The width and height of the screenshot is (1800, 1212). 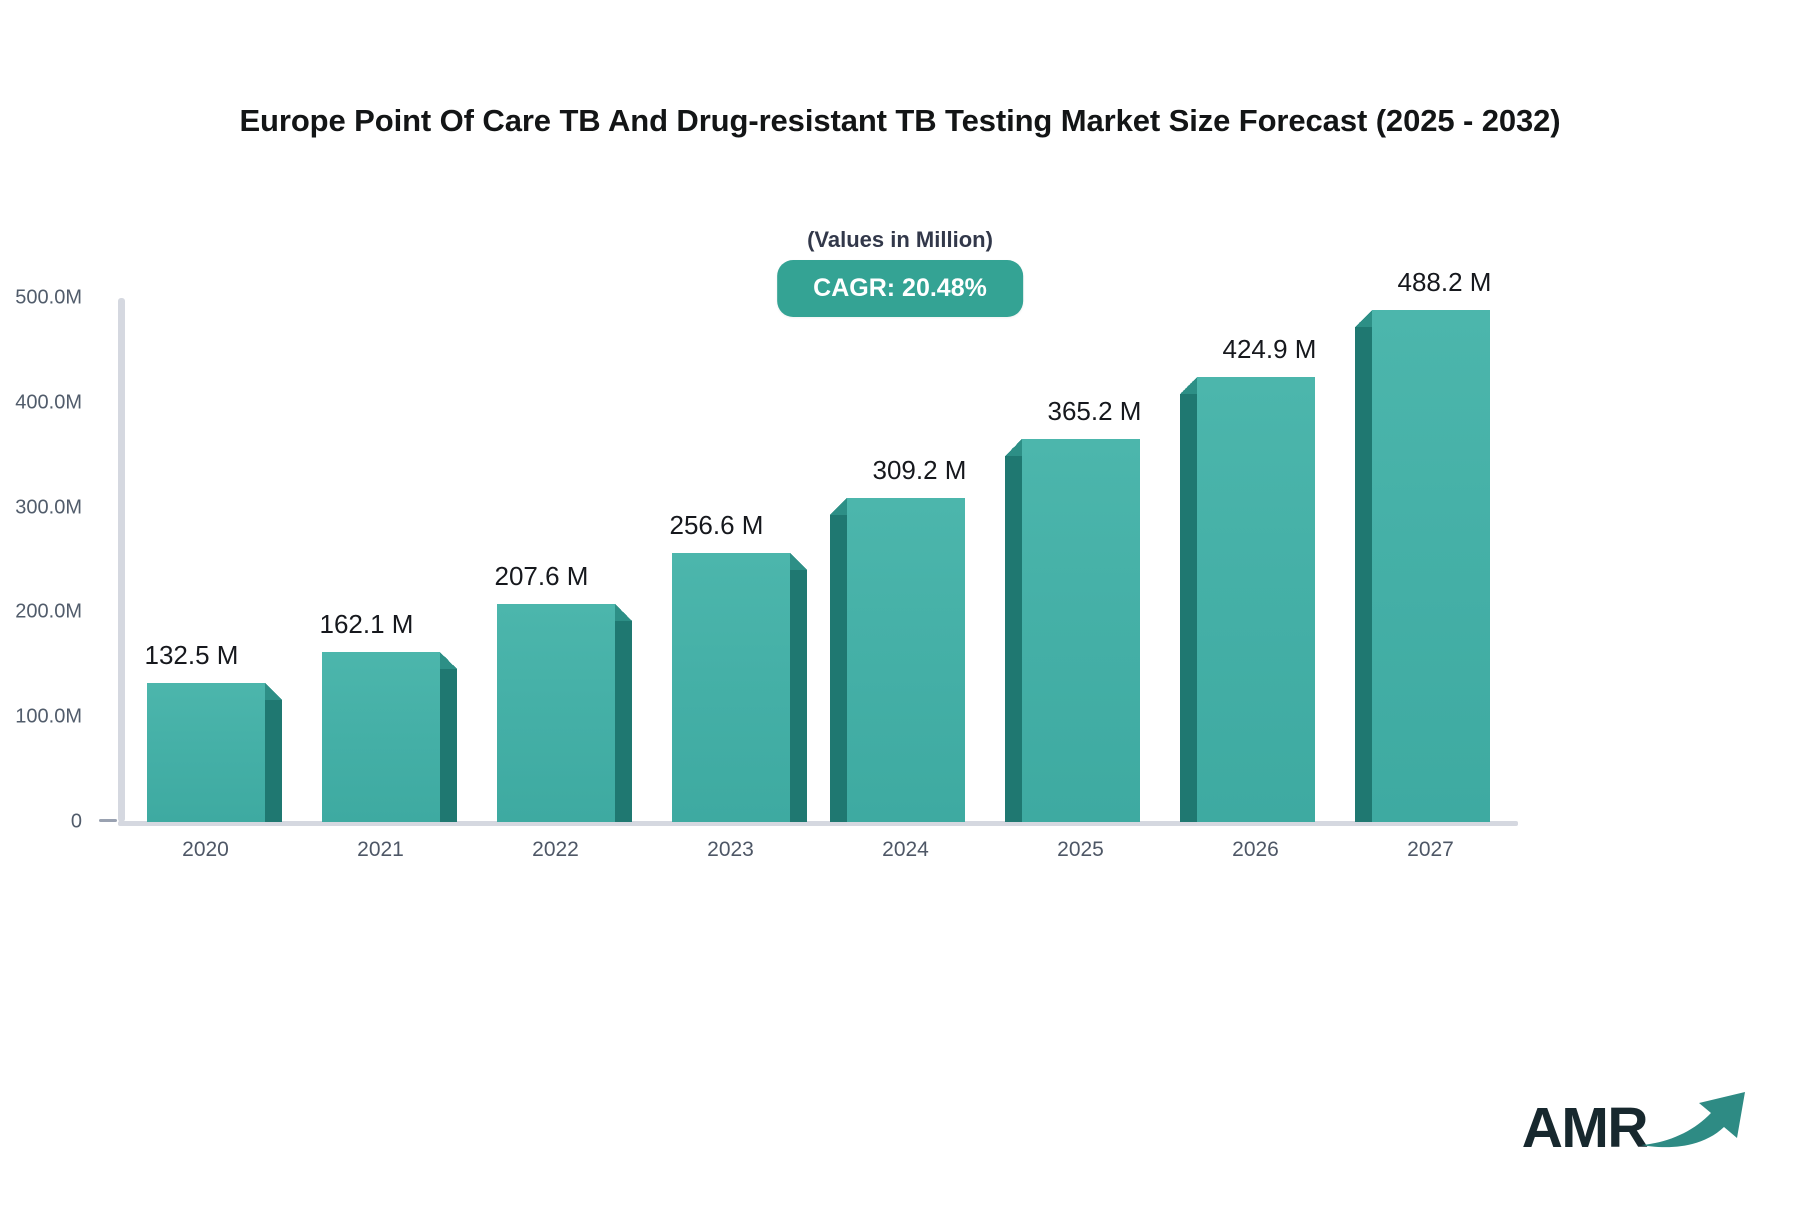 I want to click on chart-subtitle: (Values in Million), so click(x=900, y=239).